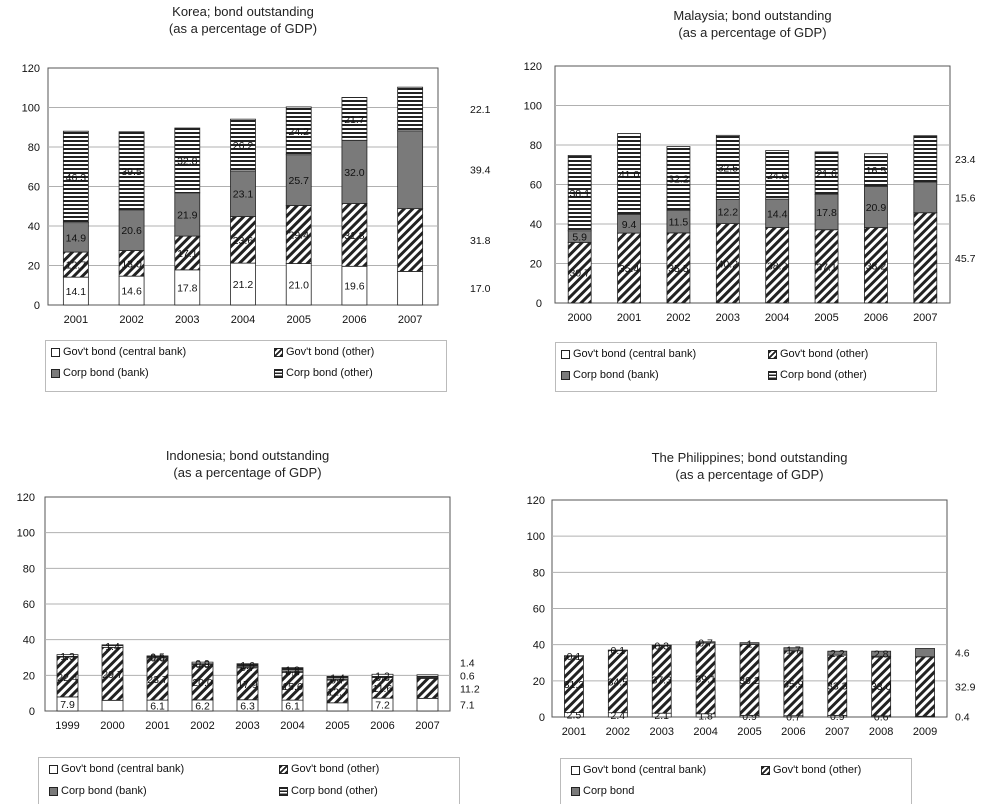  Describe the element at coordinates (32, 712) in the screenshot. I see `y-tick-label: 0` at that location.